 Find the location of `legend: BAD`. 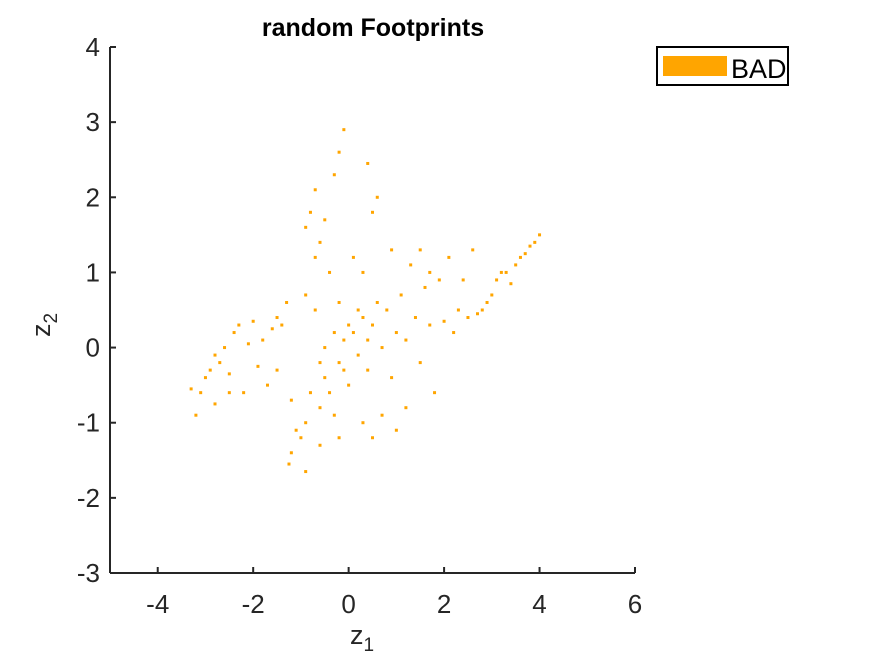

legend: BAD is located at coordinates (722, 66).